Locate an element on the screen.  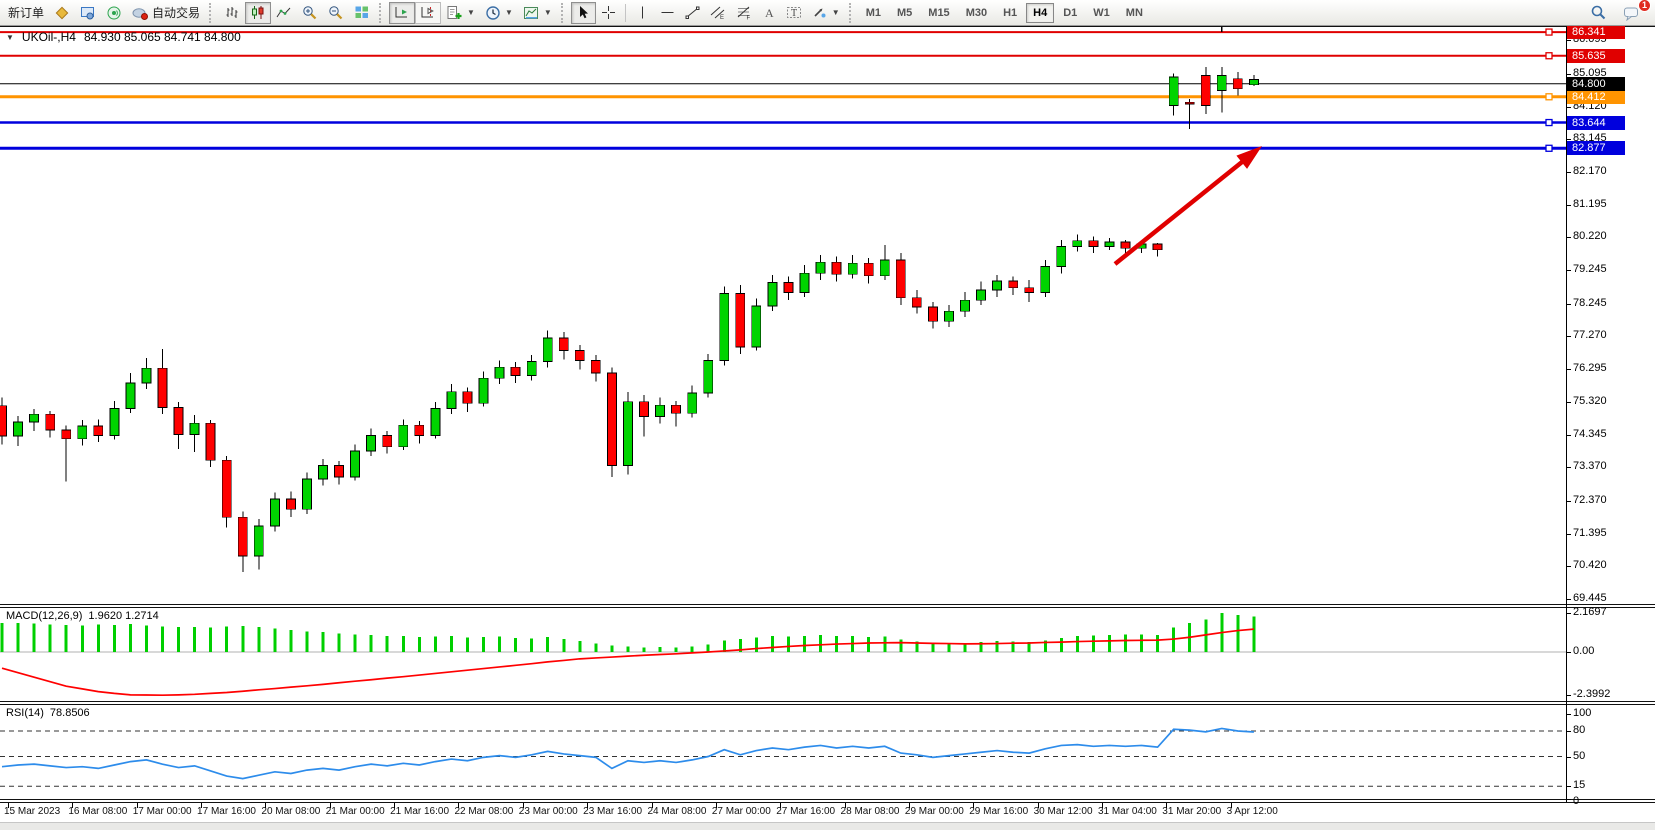
templates-button: ▼ is located at coordinates (537, 13).